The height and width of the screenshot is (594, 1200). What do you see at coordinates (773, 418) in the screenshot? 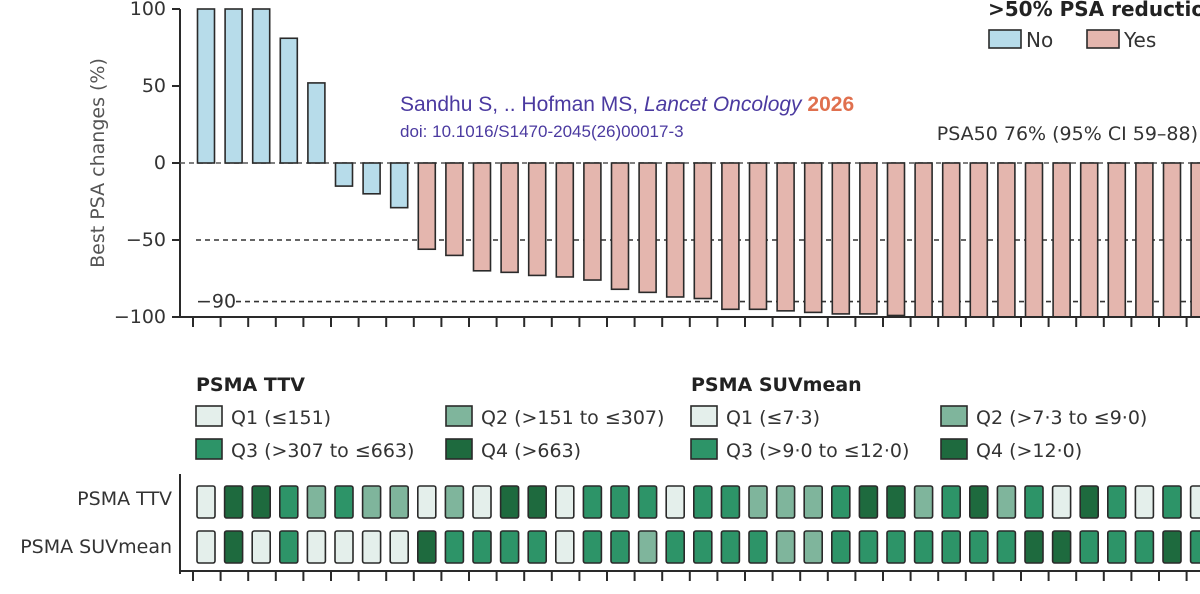
I see `suvmean-legend-label: Q1 (≤7·3)` at bounding box center [773, 418].